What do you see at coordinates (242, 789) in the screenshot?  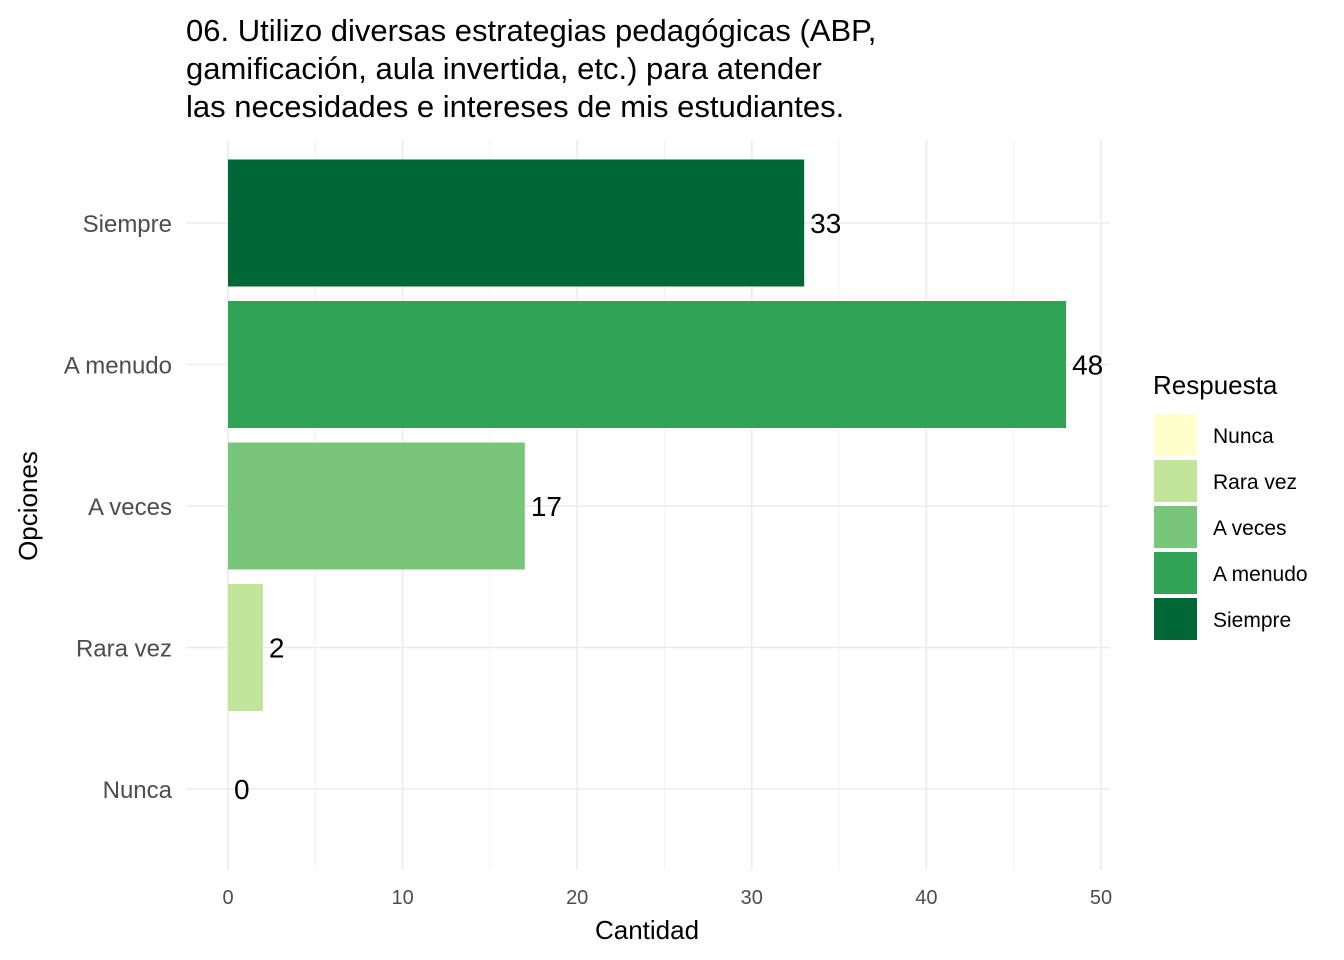 I see `value-label: 0` at bounding box center [242, 789].